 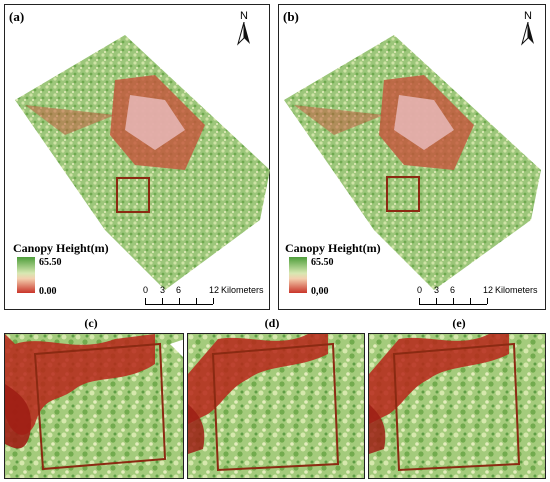 What do you see at coordinates (459, 323) in the screenshot?
I see `panel-label-e: (e)` at bounding box center [459, 323].